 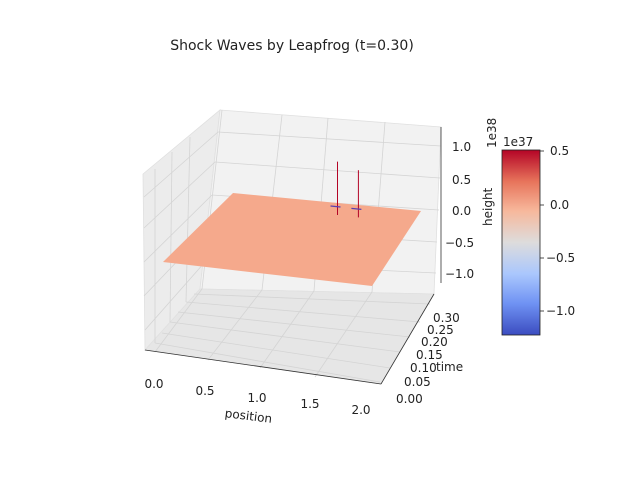 What do you see at coordinates (461, 147) in the screenshot?
I see `z-tick-label: 1.0` at bounding box center [461, 147].